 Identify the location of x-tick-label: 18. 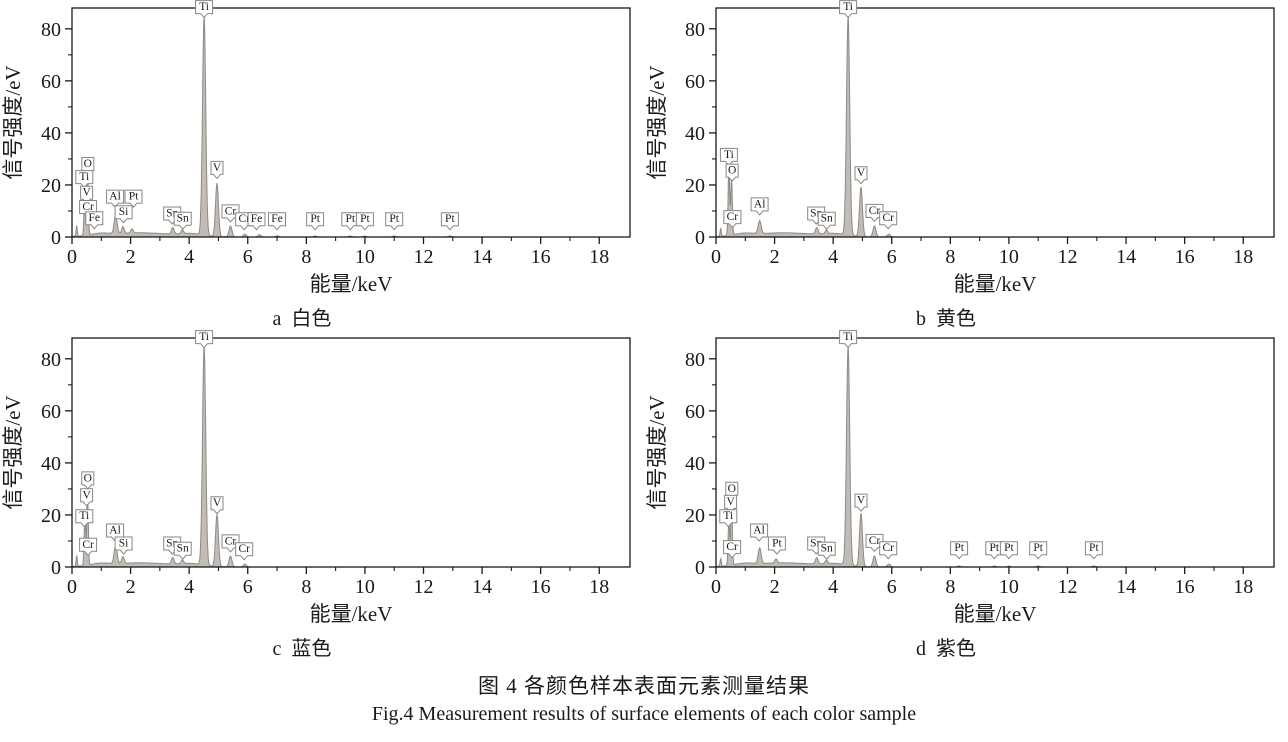
(1243, 257).